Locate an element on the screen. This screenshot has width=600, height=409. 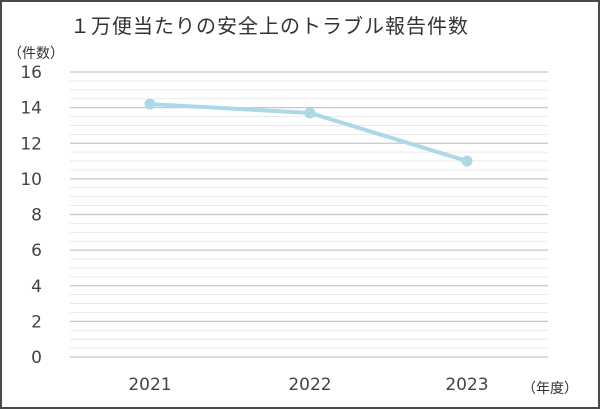
y-tick-label: 10 is located at coordinates (31, 180).